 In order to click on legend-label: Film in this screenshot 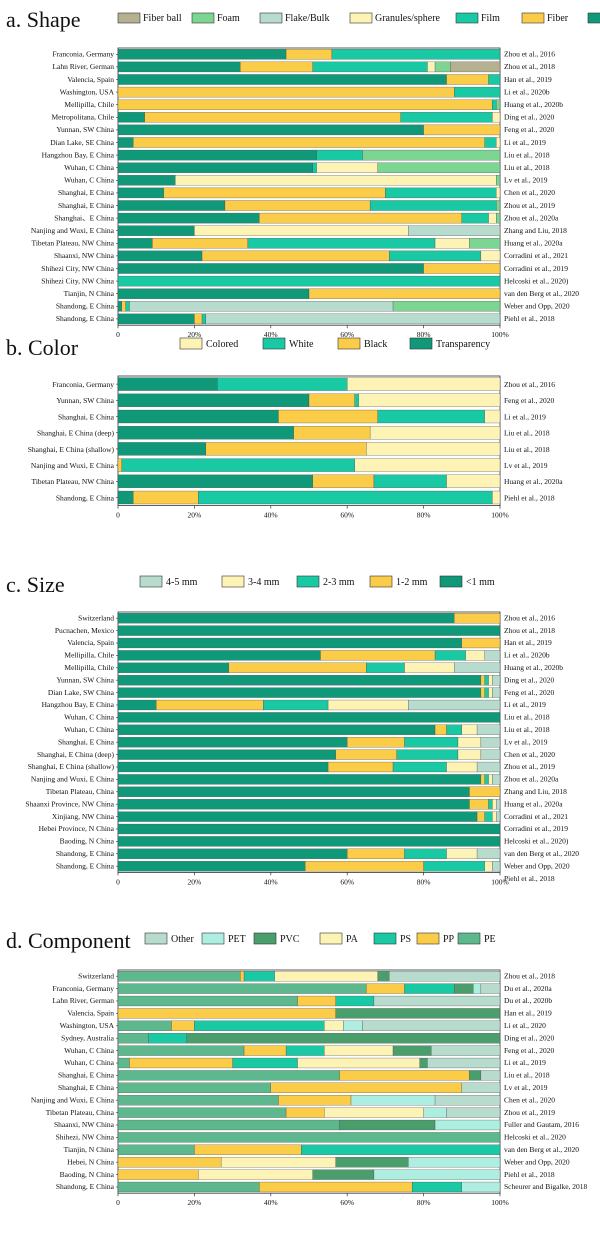, I will do `click(490, 18)`.